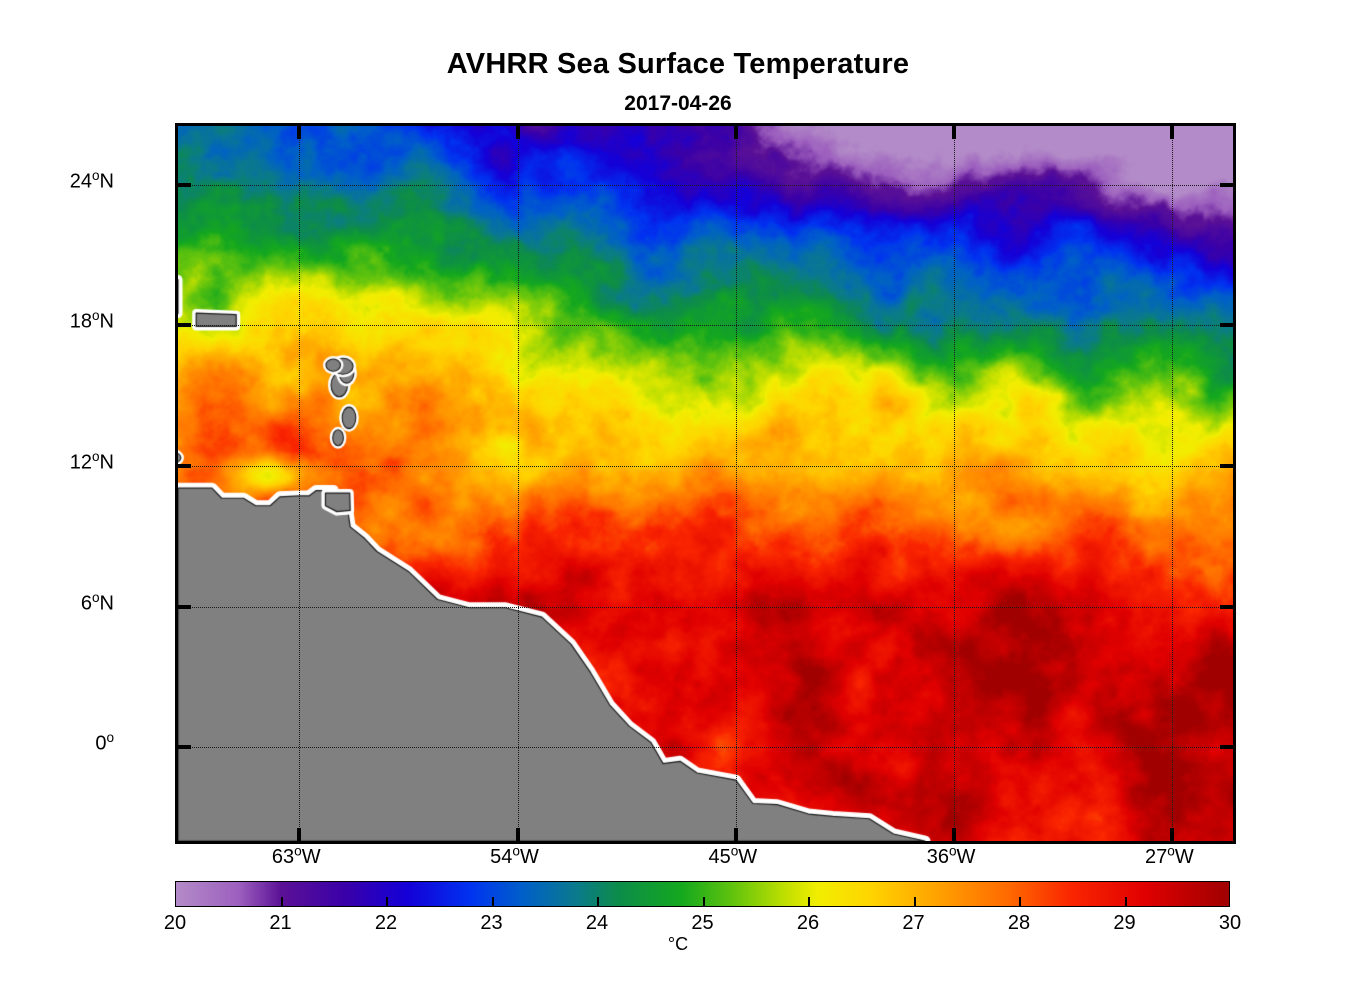  I want to click on colorbar-tick-label: 28, so click(1019, 923).